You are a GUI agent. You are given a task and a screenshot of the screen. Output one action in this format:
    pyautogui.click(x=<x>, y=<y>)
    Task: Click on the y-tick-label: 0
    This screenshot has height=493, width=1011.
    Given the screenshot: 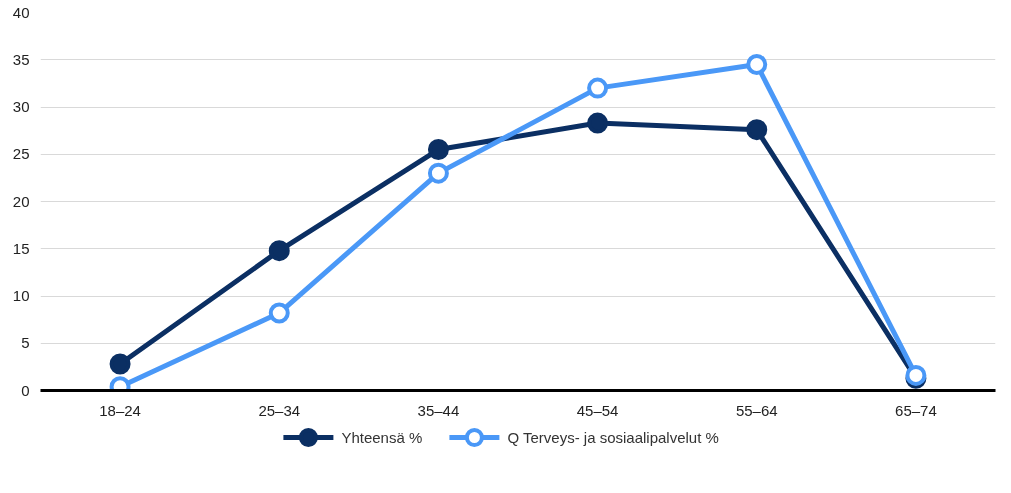 What is the action you would take?
    pyautogui.click(x=25, y=390)
    